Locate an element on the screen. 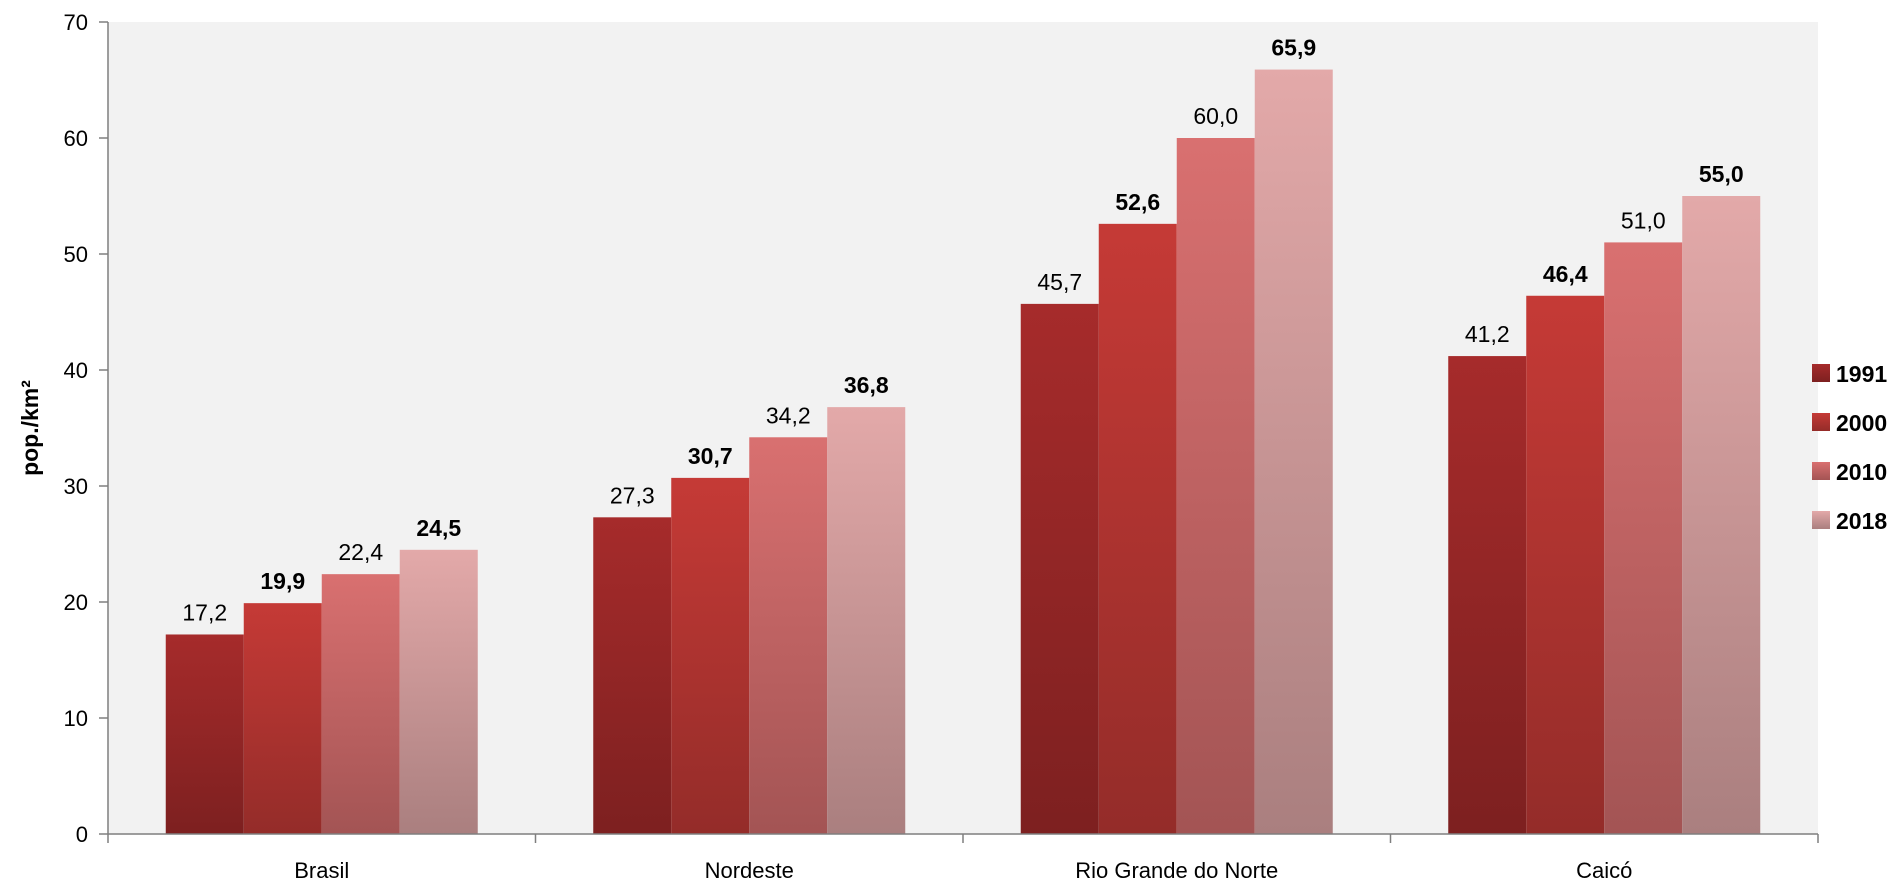  y-axis-title: pop./km² is located at coordinates (30, 428).